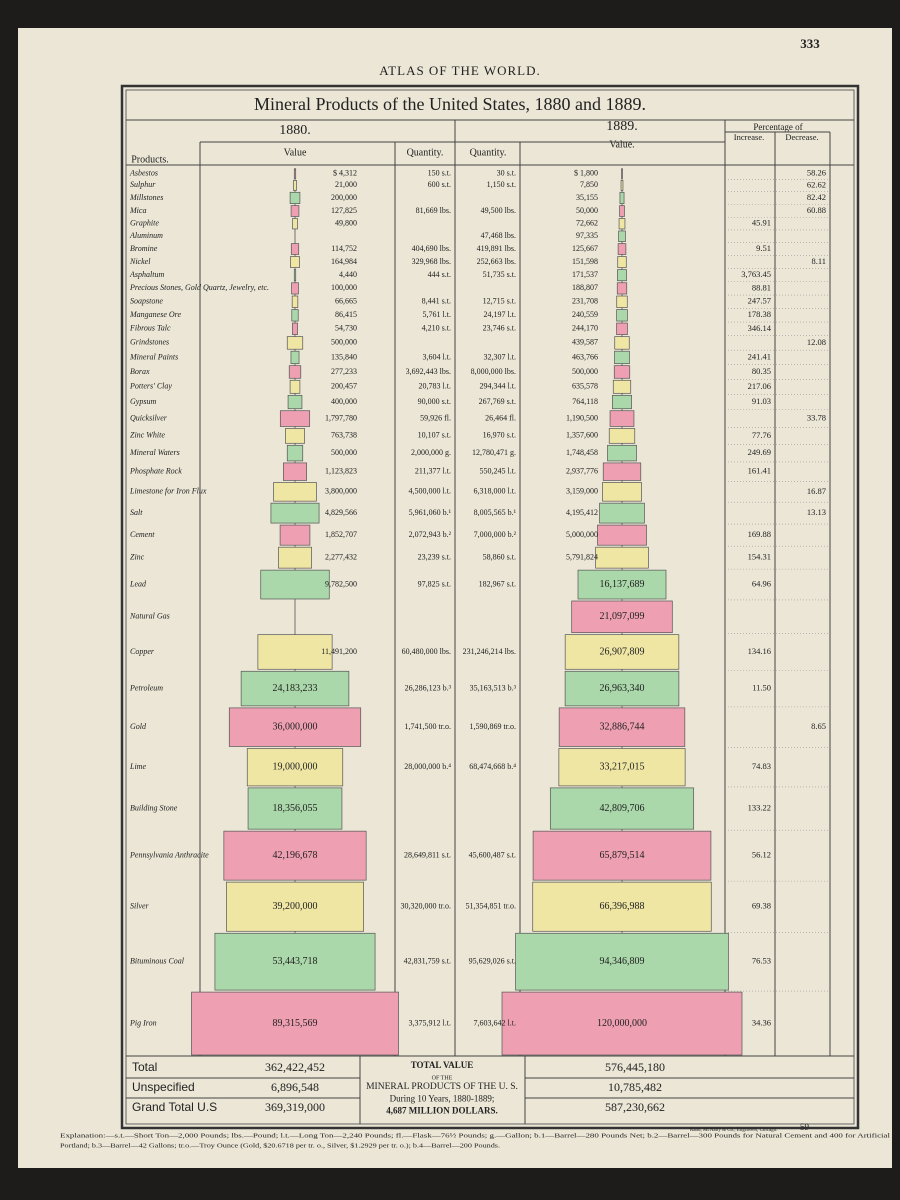  I want to click on value-label: 66,396,988, so click(622, 906).